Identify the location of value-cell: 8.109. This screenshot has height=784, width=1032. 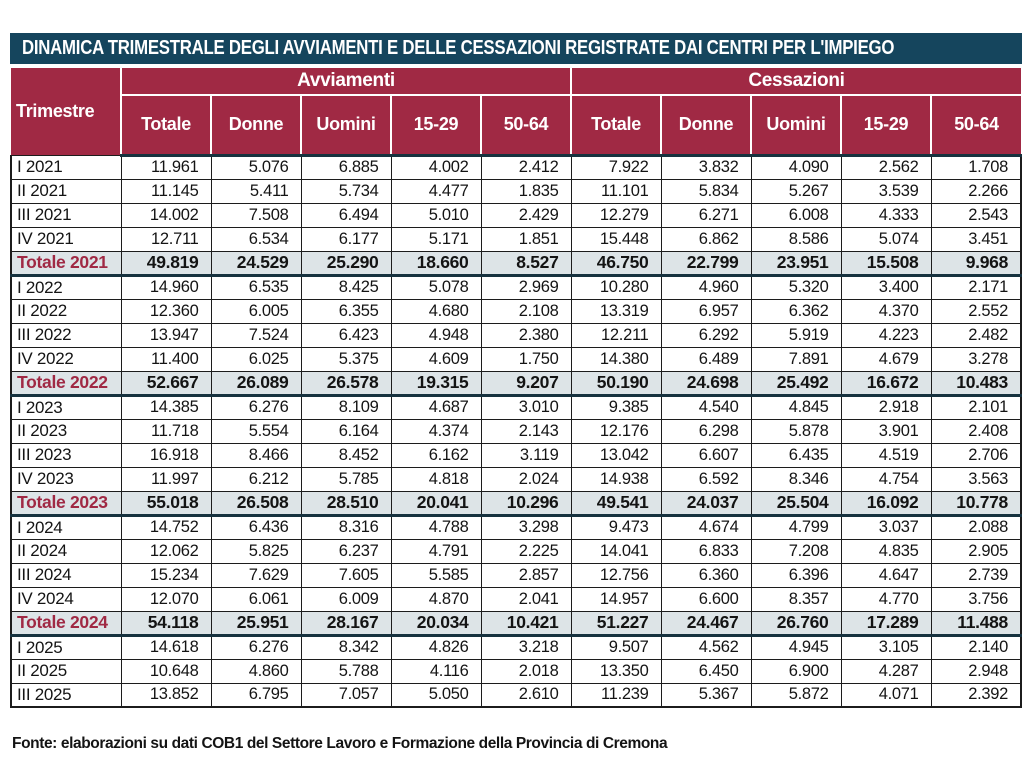
(346, 407).